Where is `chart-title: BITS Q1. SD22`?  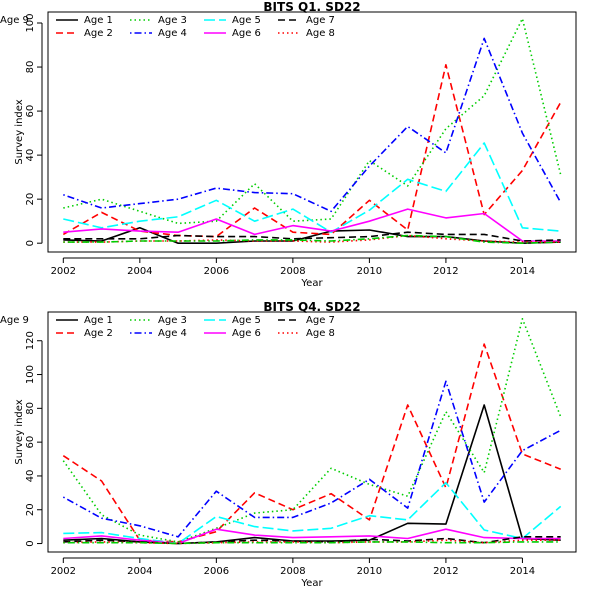 chart-title: BITS Q1. SD22 is located at coordinates (311, 7).